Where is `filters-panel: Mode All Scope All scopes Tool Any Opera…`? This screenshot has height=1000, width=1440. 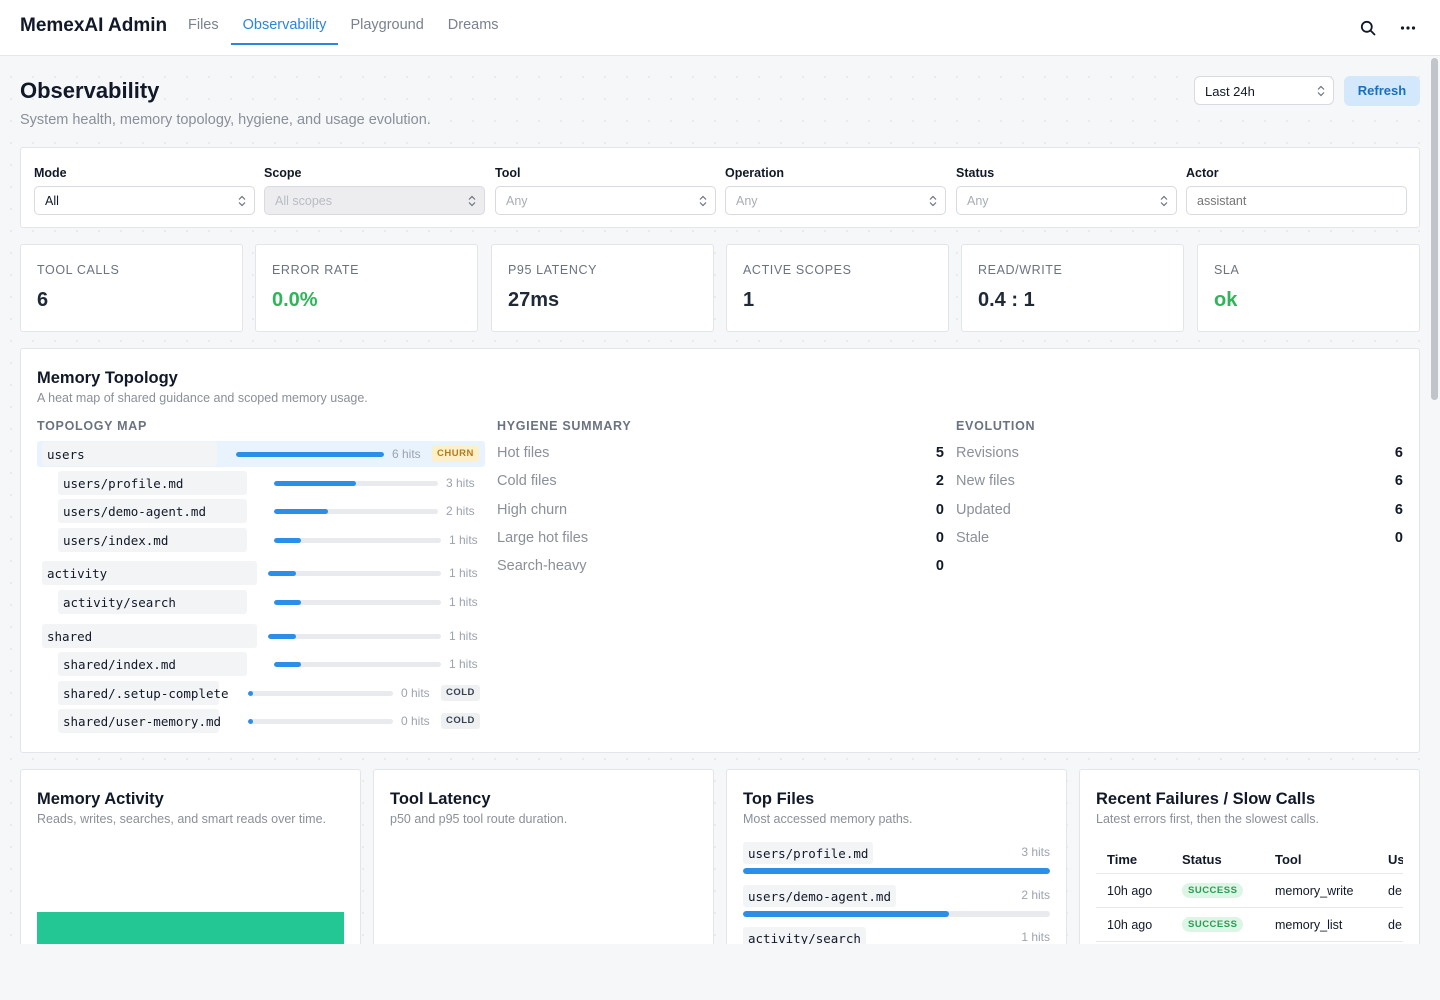
filters-panel: Mode All Scope All scopes Tool Any Opera… is located at coordinates (720, 187).